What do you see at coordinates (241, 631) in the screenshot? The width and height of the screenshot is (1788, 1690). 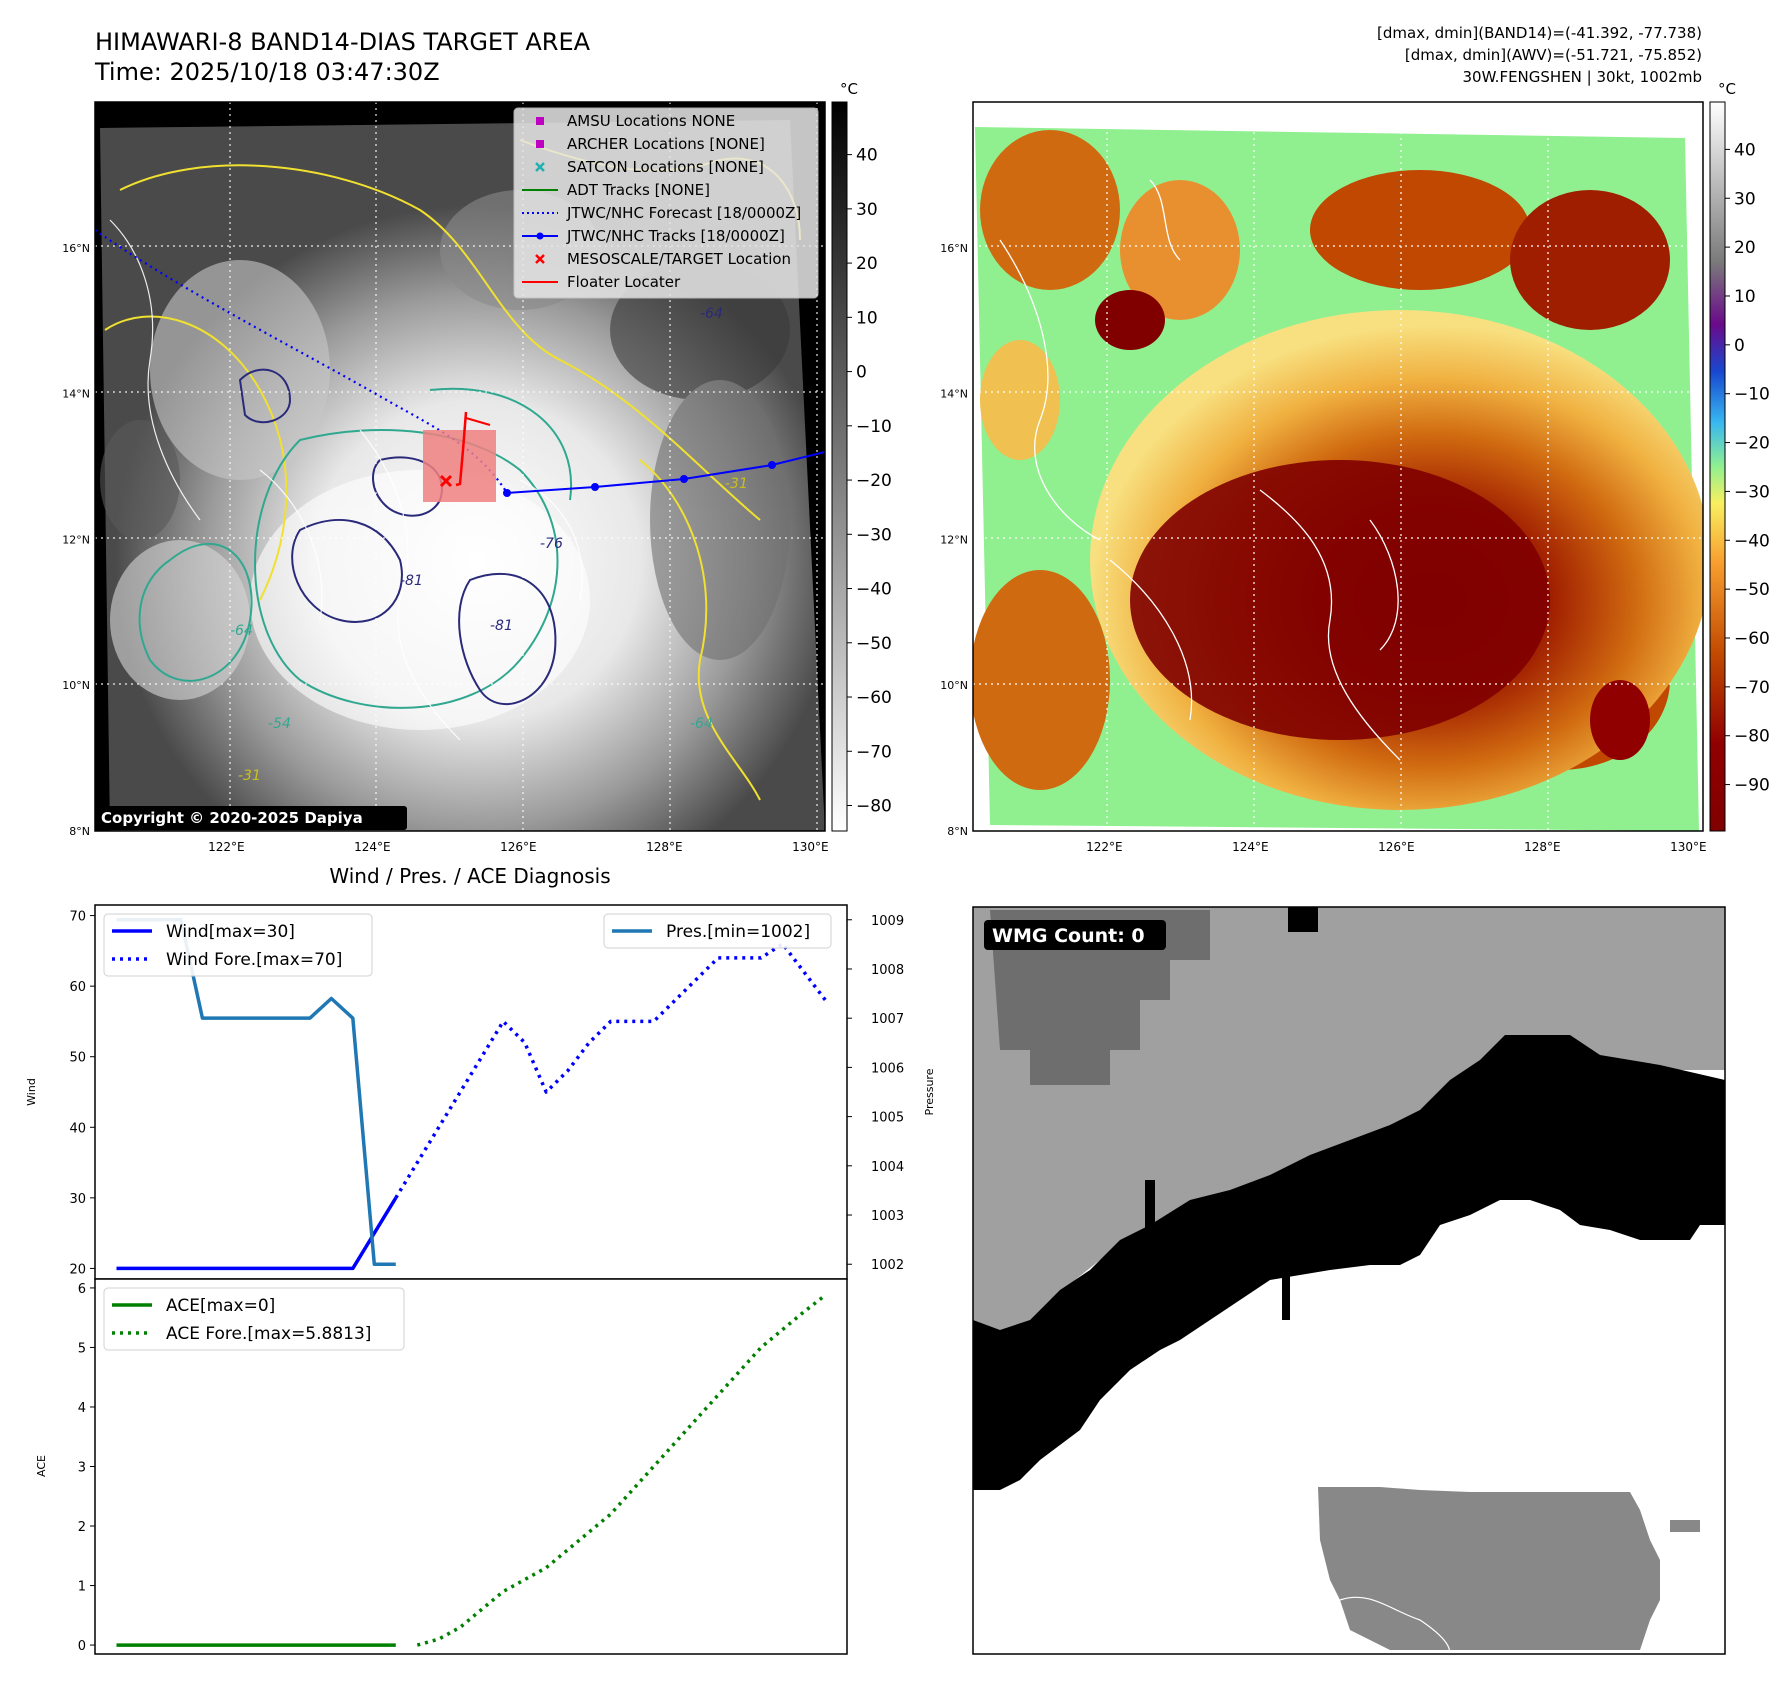 I see `contour-label: -64` at bounding box center [241, 631].